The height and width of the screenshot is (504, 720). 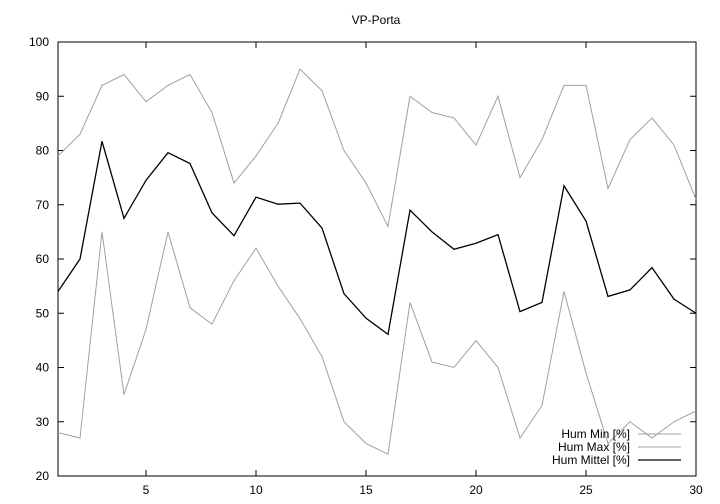 What do you see at coordinates (476, 490) in the screenshot?
I see `x-tick-label: 20` at bounding box center [476, 490].